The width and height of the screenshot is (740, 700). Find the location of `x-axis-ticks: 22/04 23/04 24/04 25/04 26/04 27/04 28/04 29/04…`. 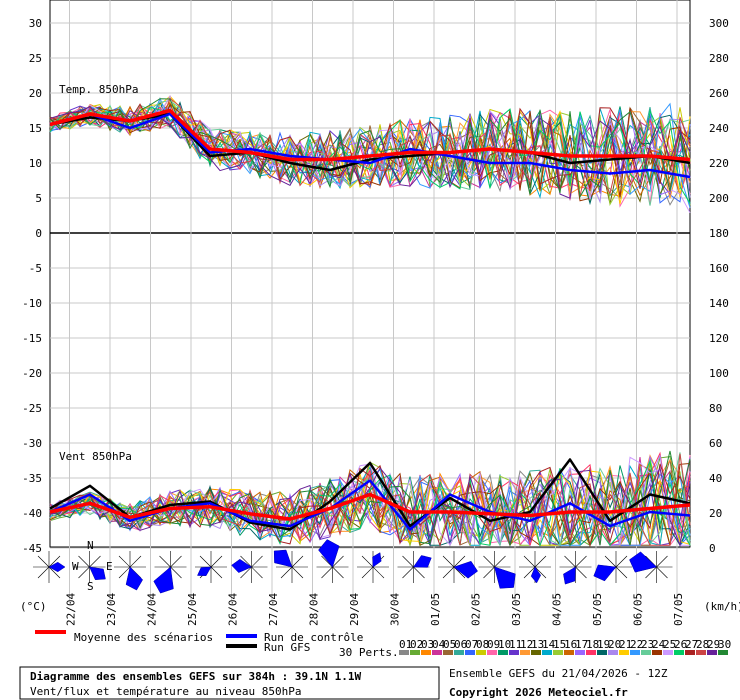

x-axis-ticks: 22/04 23/04 24/04 25/04 26/04 27/04 28/04 29/04… is located at coordinates (375, 609).